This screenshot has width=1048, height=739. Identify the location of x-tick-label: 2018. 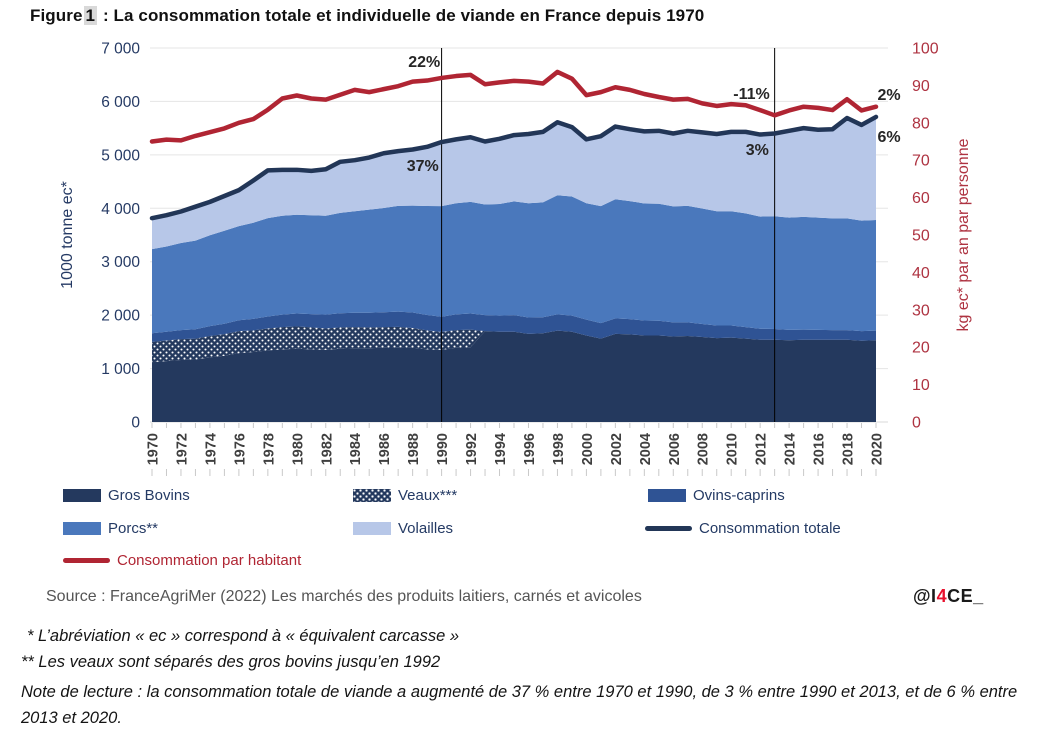
(849, 449).